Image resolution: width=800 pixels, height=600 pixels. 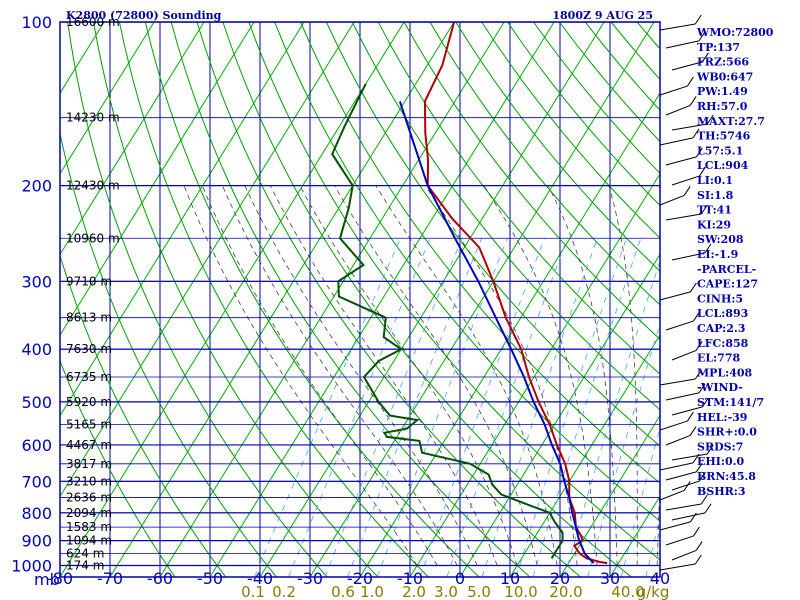 I want to click on height-label: 174 m, so click(x=85, y=565).